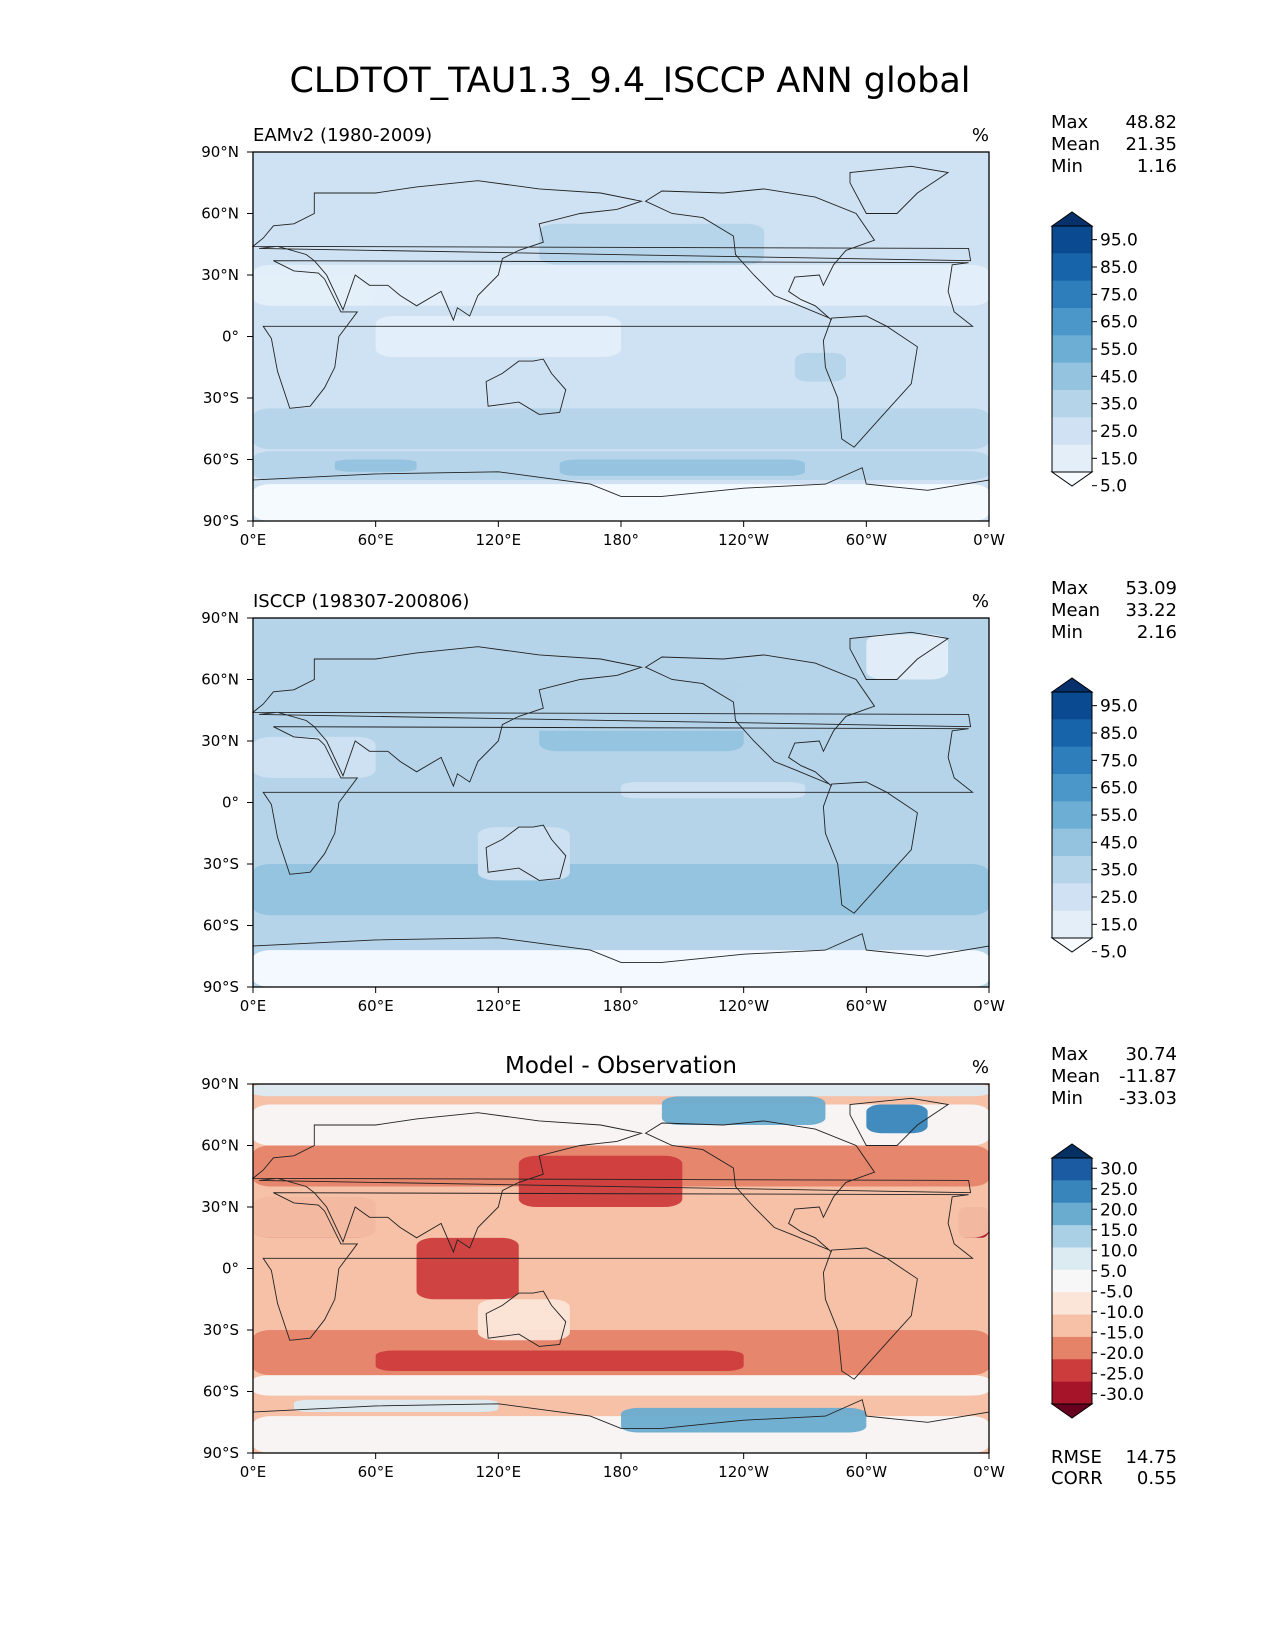 The width and height of the screenshot is (1275, 1650). What do you see at coordinates (220, 680) in the screenshot?
I see `y-tick-label: 60°N` at bounding box center [220, 680].